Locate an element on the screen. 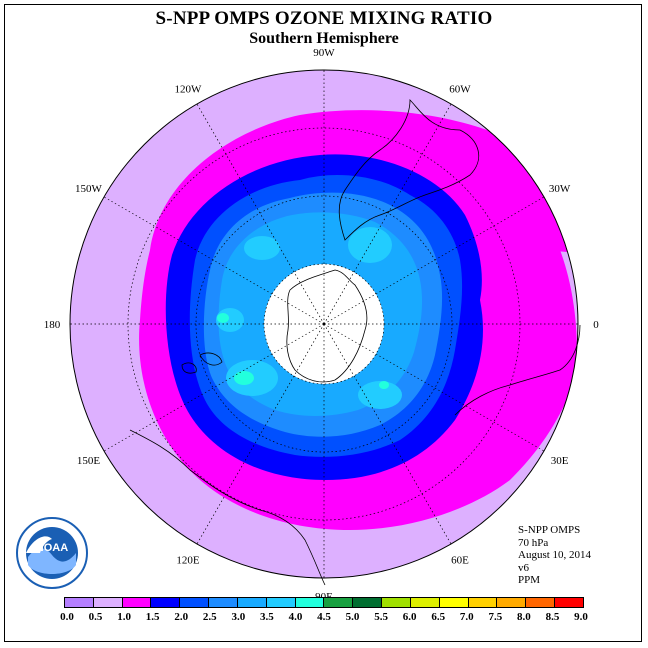 The image size is (648, 648). colorbar-tick-label: 3.0 is located at coordinates (238, 617).